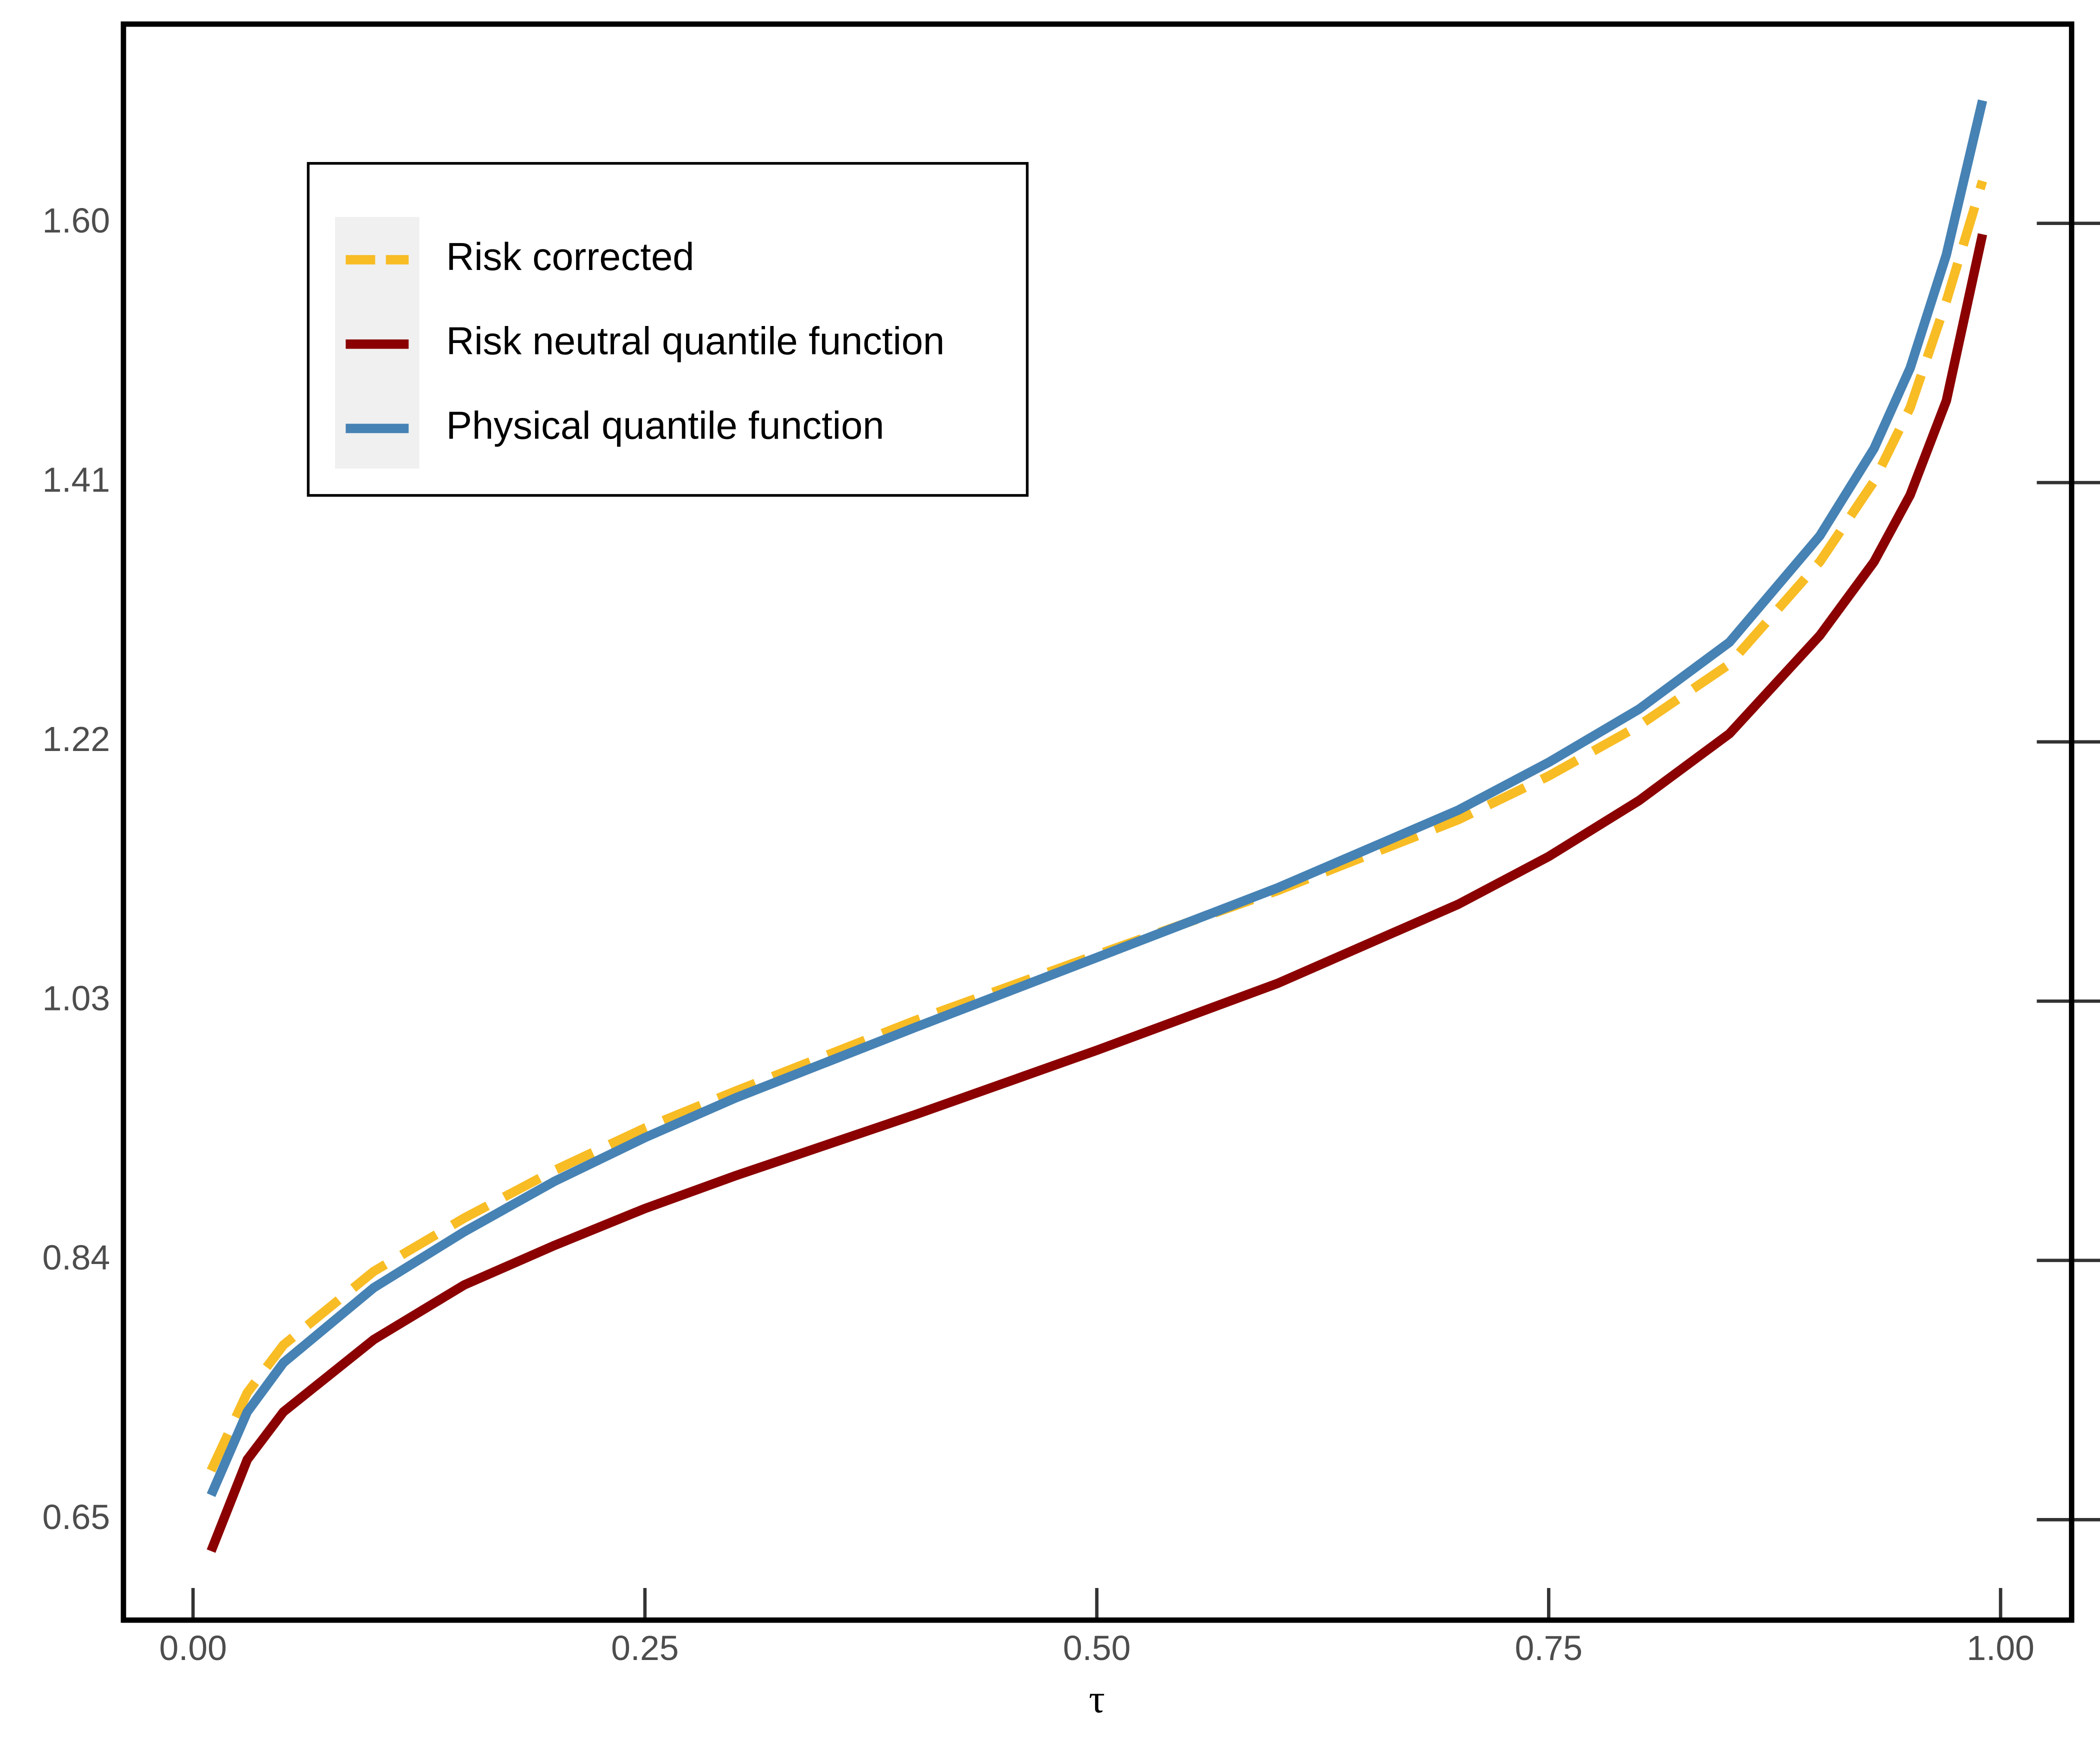 The height and width of the screenshot is (1750, 2100). What do you see at coordinates (76, 1257) in the screenshot?
I see `y-tick-label: 0.84` at bounding box center [76, 1257].